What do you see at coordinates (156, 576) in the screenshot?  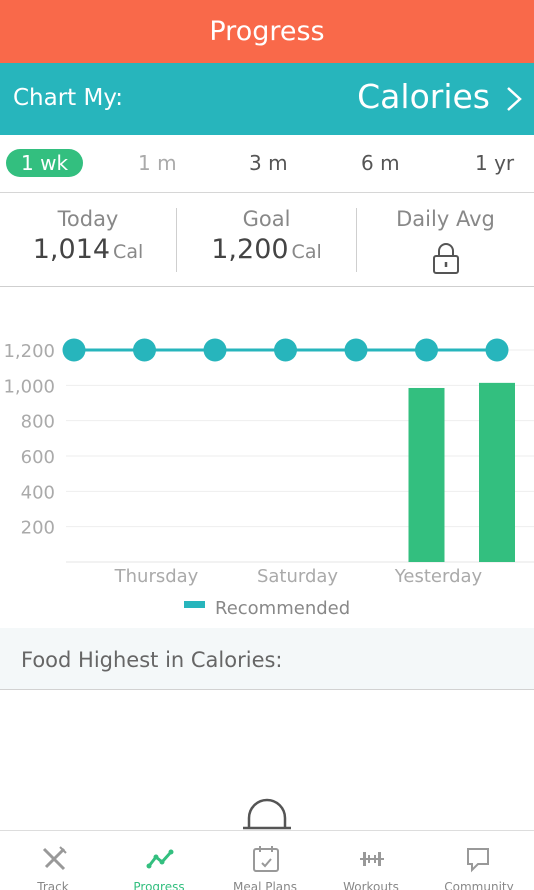 I see `x-tick-label: Thursday` at bounding box center [156, 576].